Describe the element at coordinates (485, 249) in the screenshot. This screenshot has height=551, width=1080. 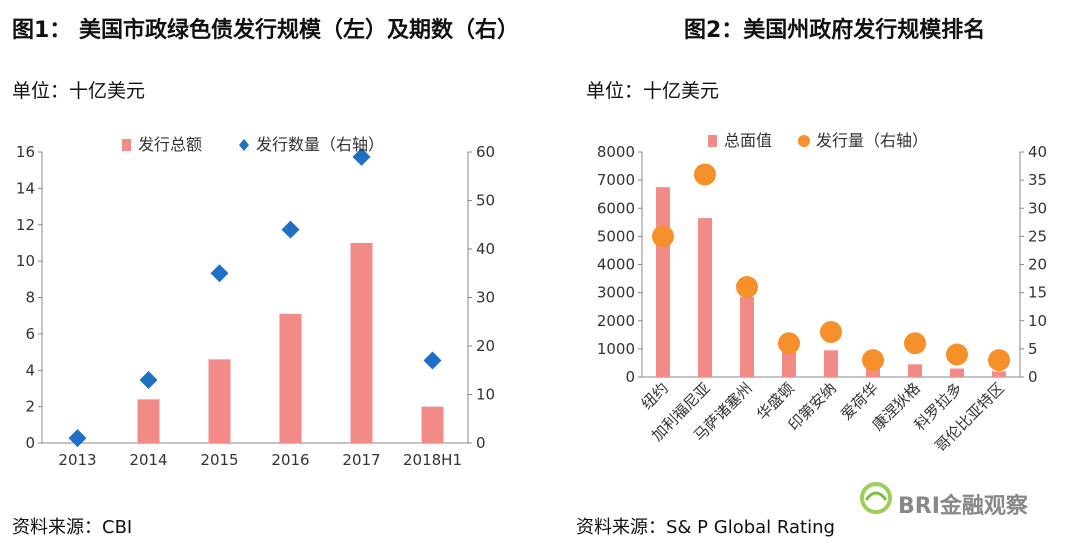
I see `chart1-ytick-right-label: 40` at that location.